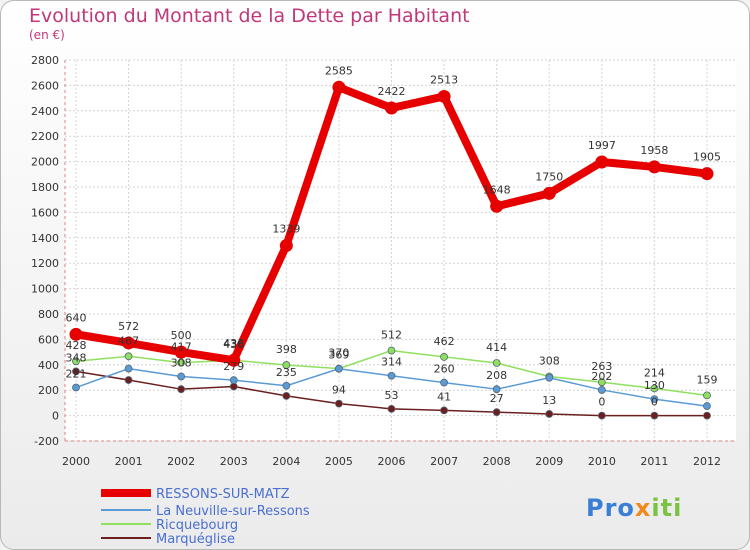 The height and width of the screenshot is (550, 750). Describe the element at coordinates (707, 379) in the screenshot. I see `data-label: 159` at that location.